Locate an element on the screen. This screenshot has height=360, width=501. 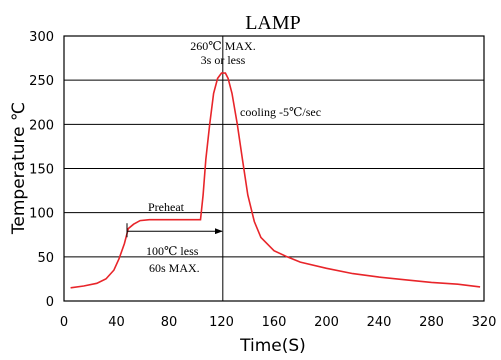
x-axis-ticks: 0 40 80 120 160 200 240 280 320 is located at coordinates (278, 322).